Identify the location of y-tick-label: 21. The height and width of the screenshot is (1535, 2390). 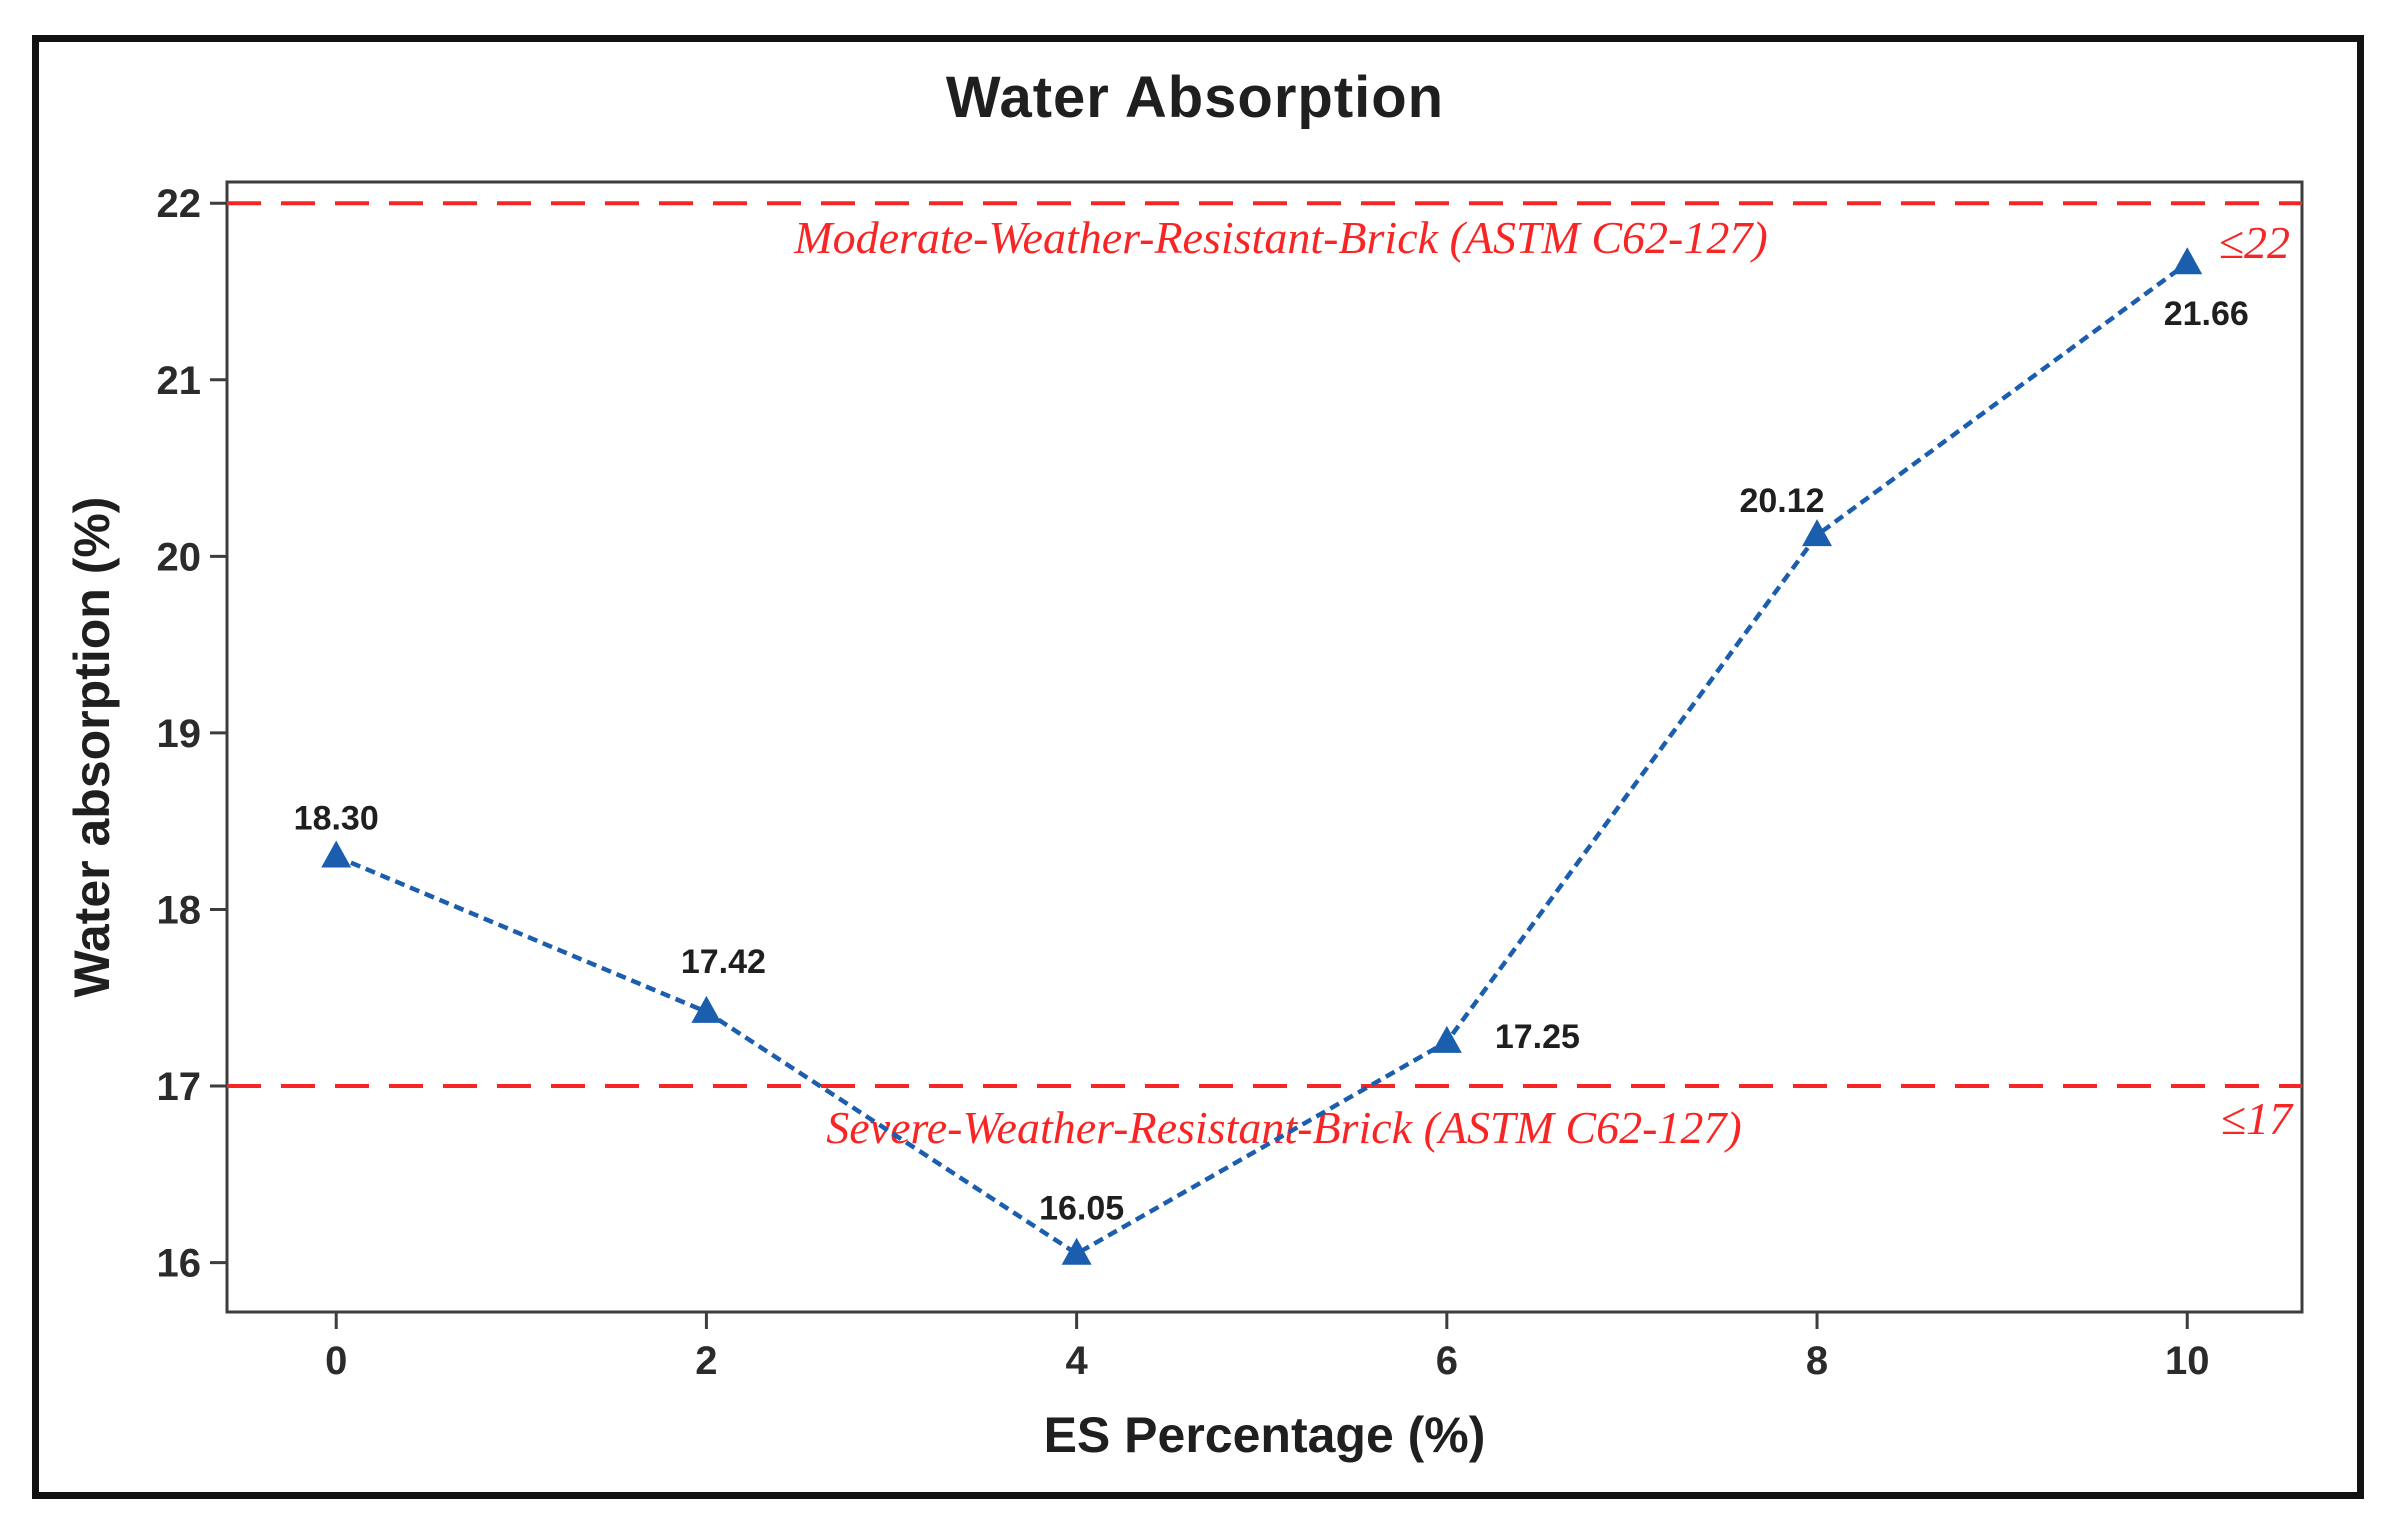
(179, 381).